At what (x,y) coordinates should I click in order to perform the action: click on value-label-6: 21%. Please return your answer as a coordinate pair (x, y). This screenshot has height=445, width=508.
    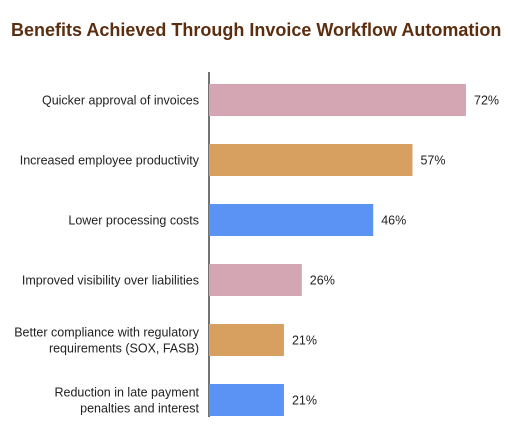
    Looking at the image, I should click on (304, 401).